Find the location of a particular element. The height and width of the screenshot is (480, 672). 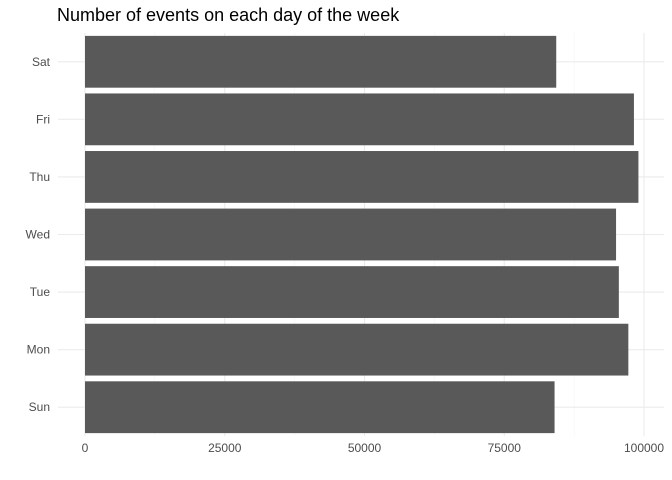

bar-tue is located at coordinates (352, 292).